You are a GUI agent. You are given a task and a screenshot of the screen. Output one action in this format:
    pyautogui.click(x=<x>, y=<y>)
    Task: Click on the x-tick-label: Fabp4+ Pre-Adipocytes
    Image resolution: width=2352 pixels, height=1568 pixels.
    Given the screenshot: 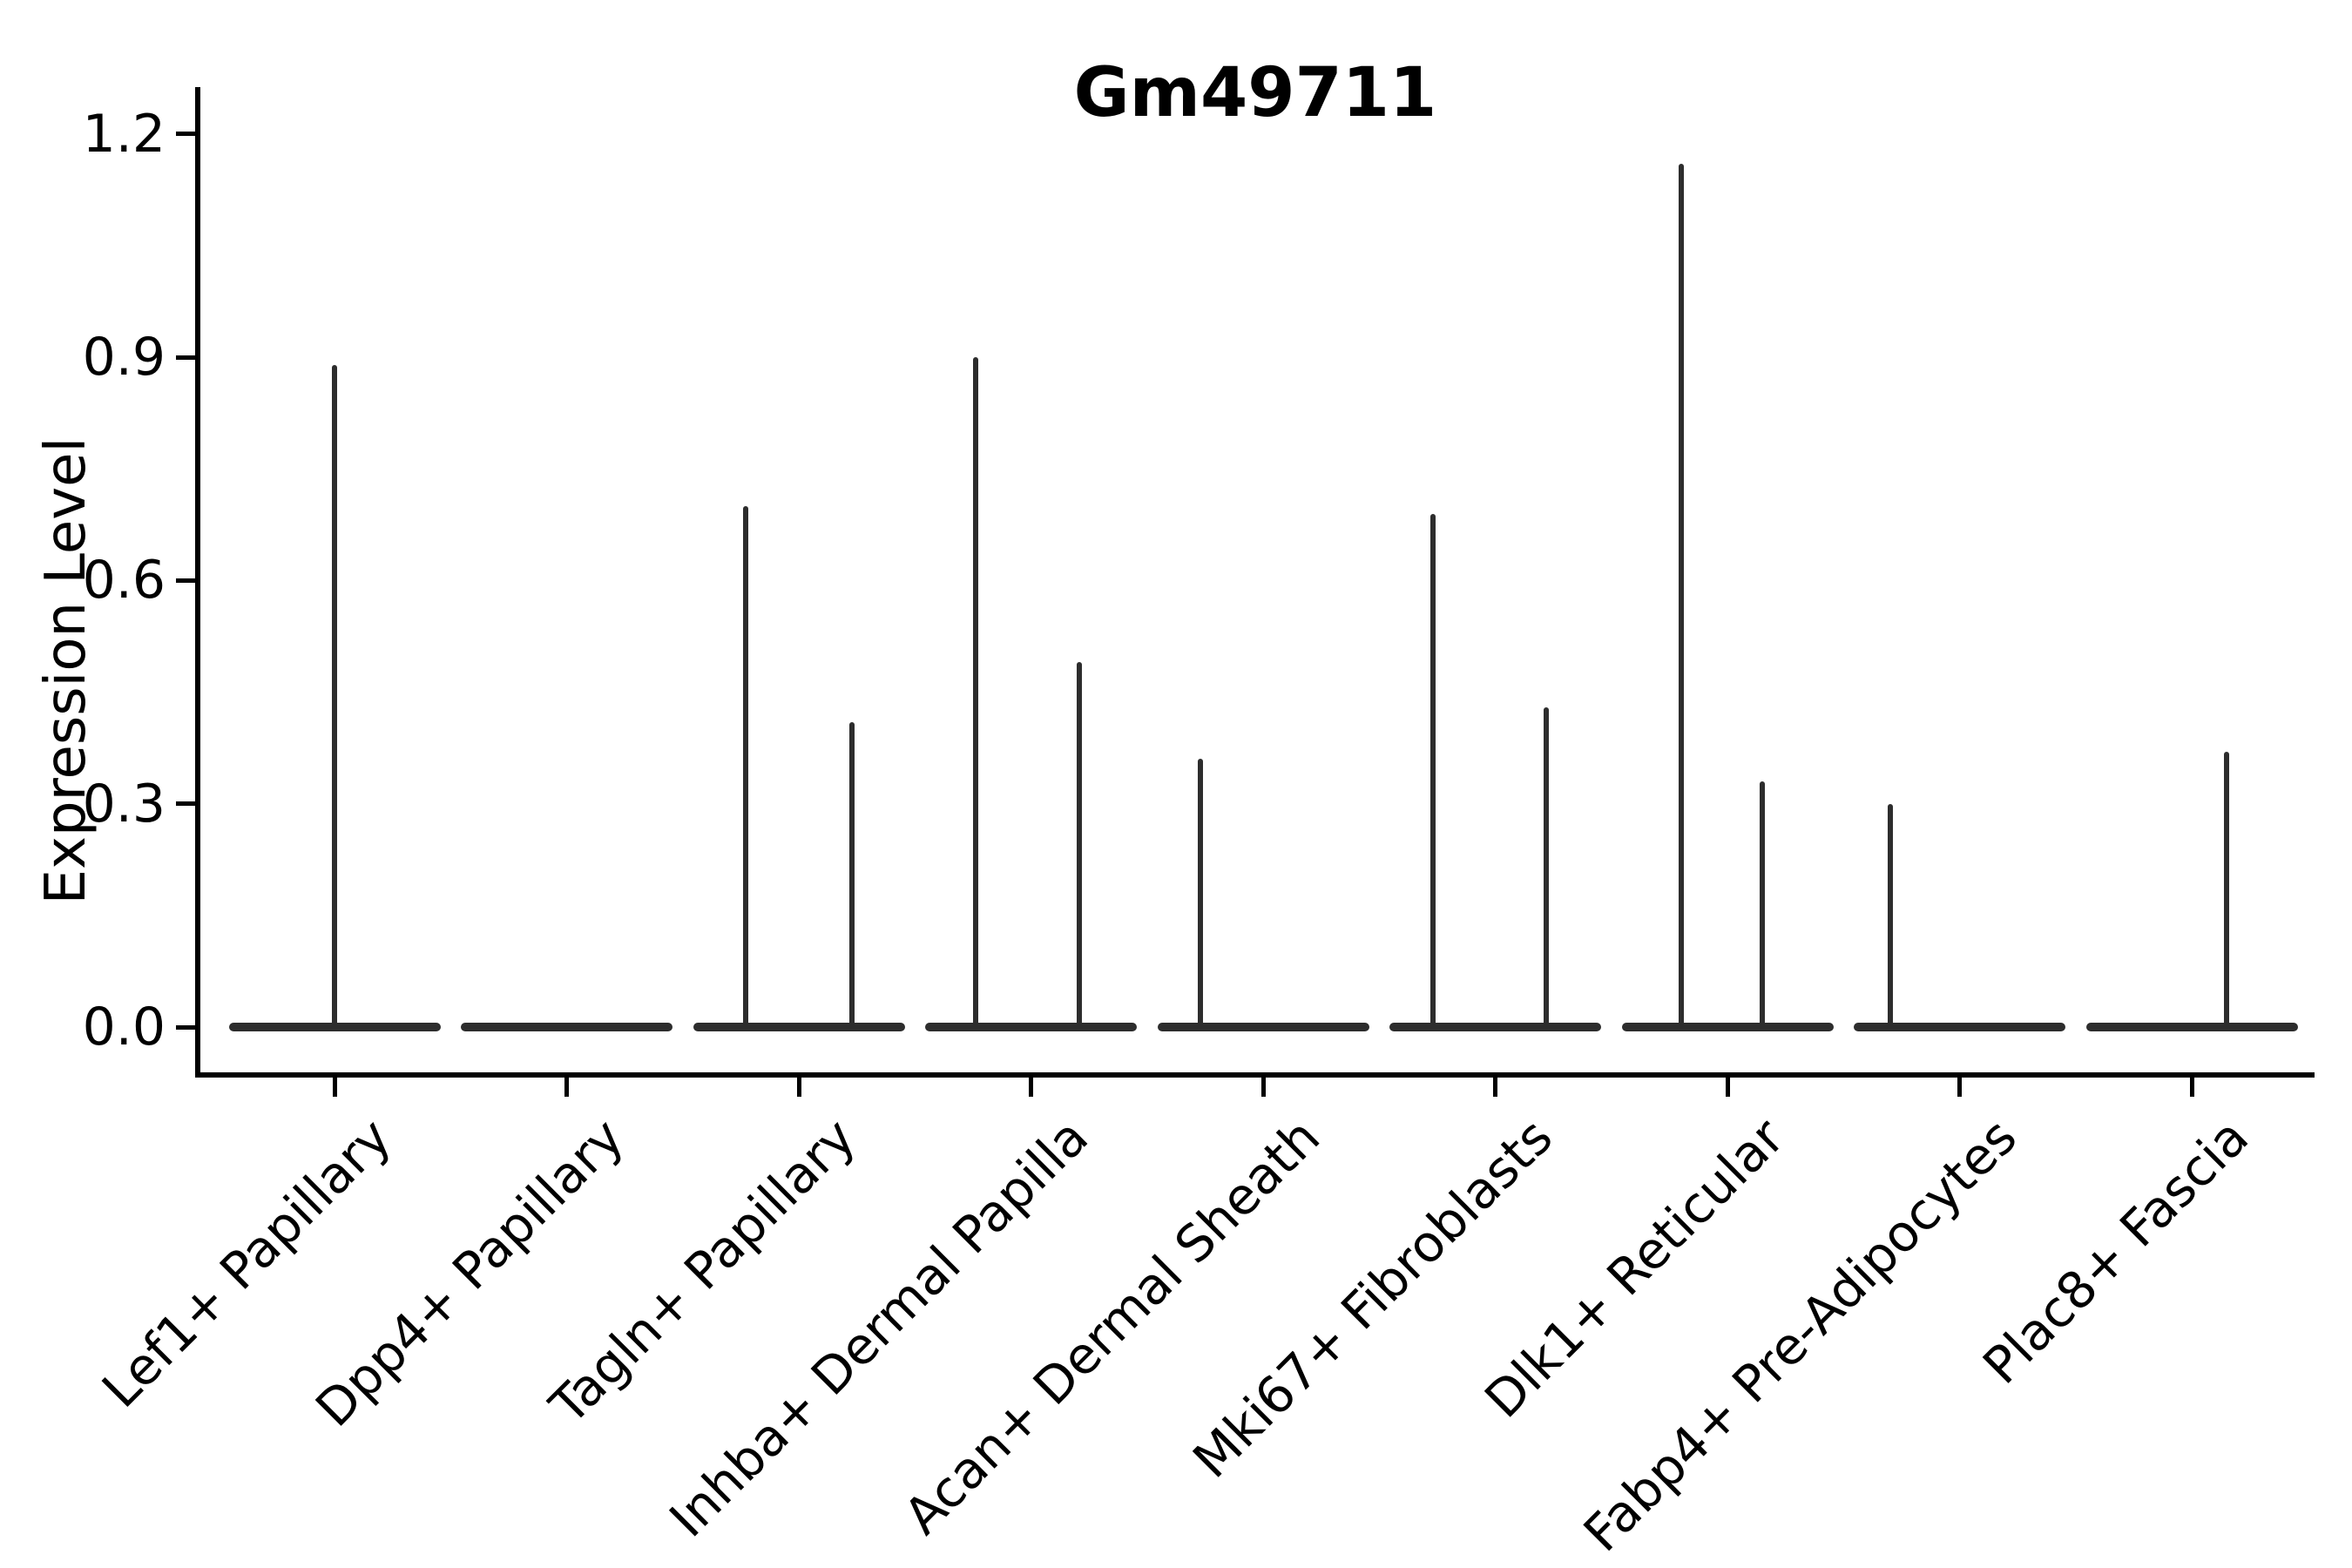 What is the action you would take?
    pyautogui.click(x=1799, y=1335)
    